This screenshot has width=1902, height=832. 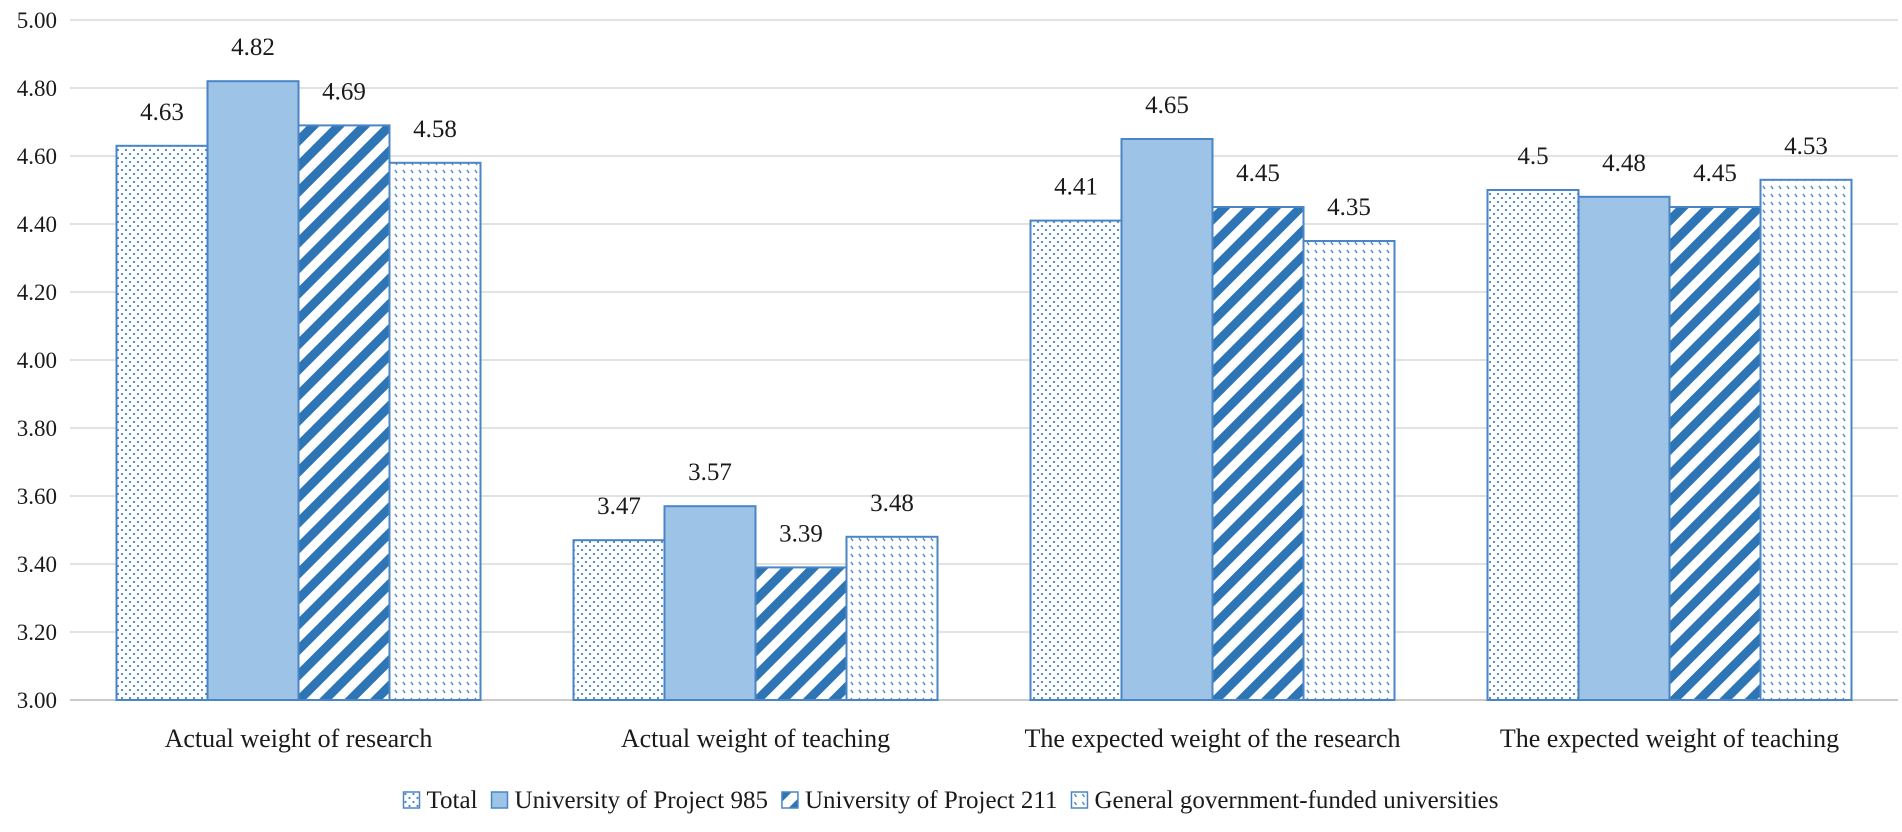 What do you see at coordinates (37, 496) in the screenshot?
I see `y-tick-label: 3.60` at bounding box center [37, 496].